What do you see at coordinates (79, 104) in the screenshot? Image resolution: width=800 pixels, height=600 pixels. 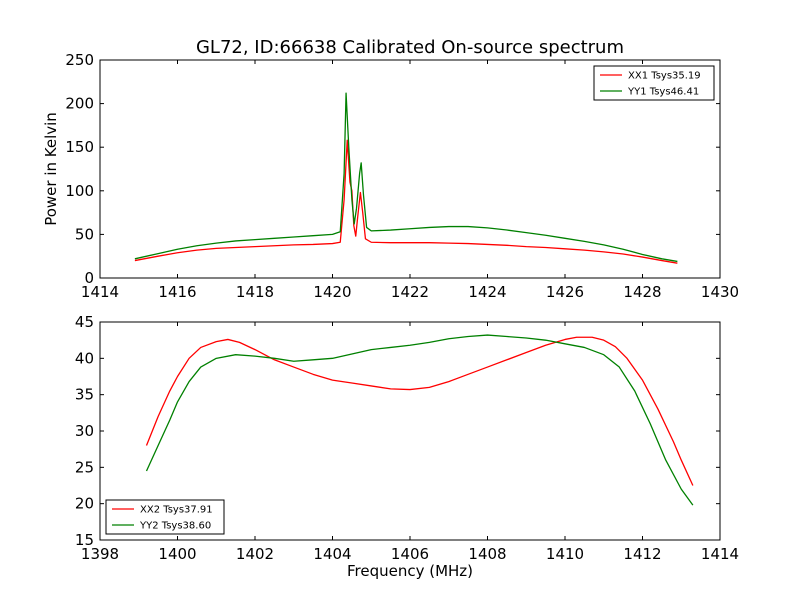 I see `y-tick-label: 200` at bounding box center [79, 104].